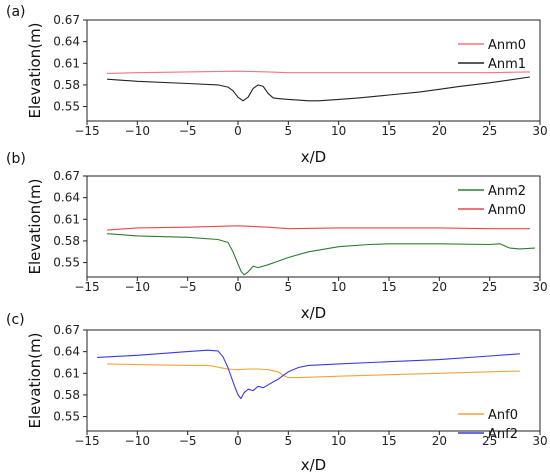 The width and height of the screenshot is (550, 472). What do you see at coordinates (318, 89) in the screenshot?
I see `series-line-anm1` at bounding box center [318, 89].